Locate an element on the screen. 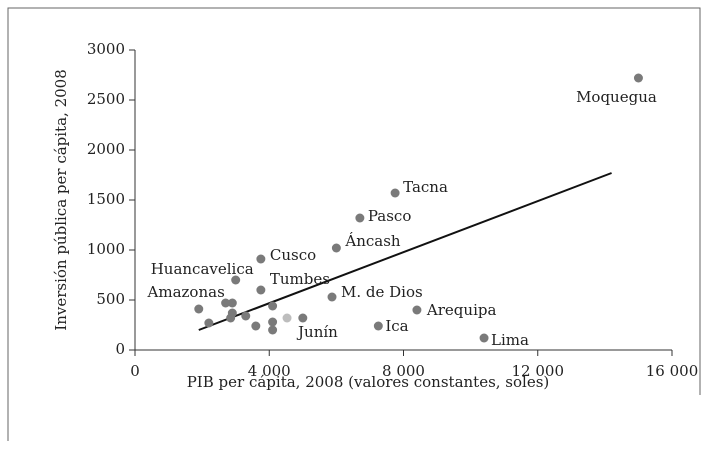  y-tick-label: 1000 is located at coordinates (106, 249).